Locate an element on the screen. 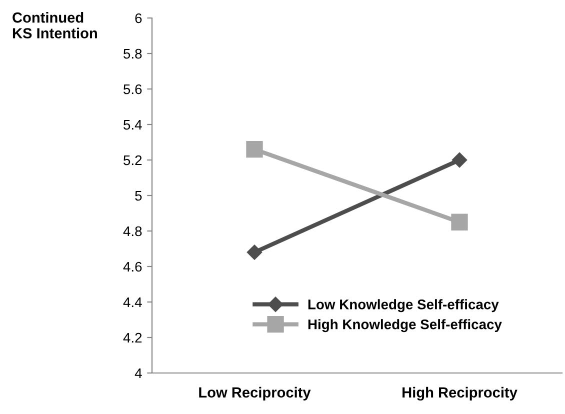  y-tick-label: 4.2 is located at coordinates (132, 337).